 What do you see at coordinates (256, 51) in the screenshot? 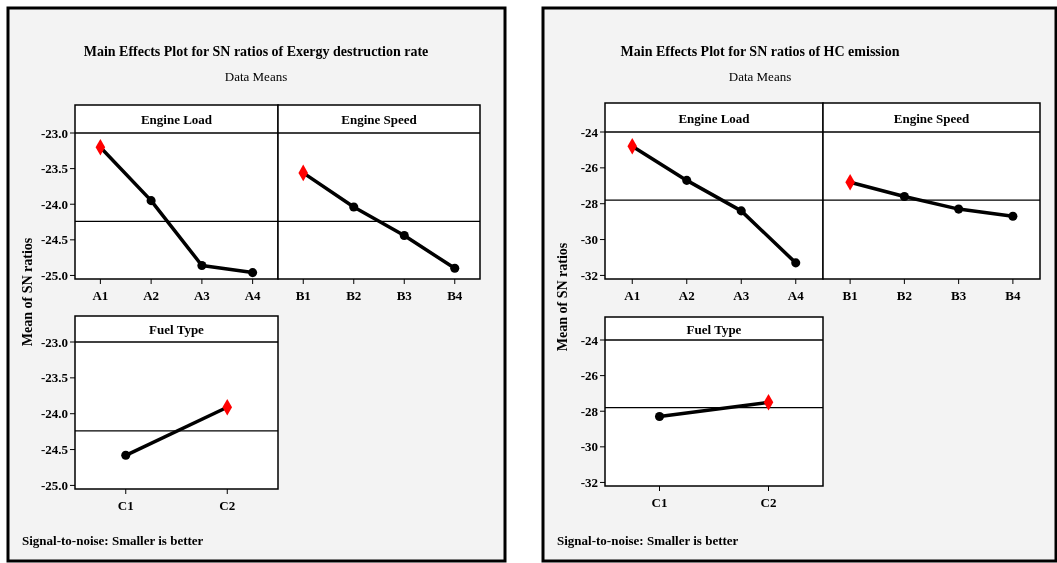
I see `text: Main Effects Plot for SN ratios of Exergy destruction rate` at bounding box center [256, 51].